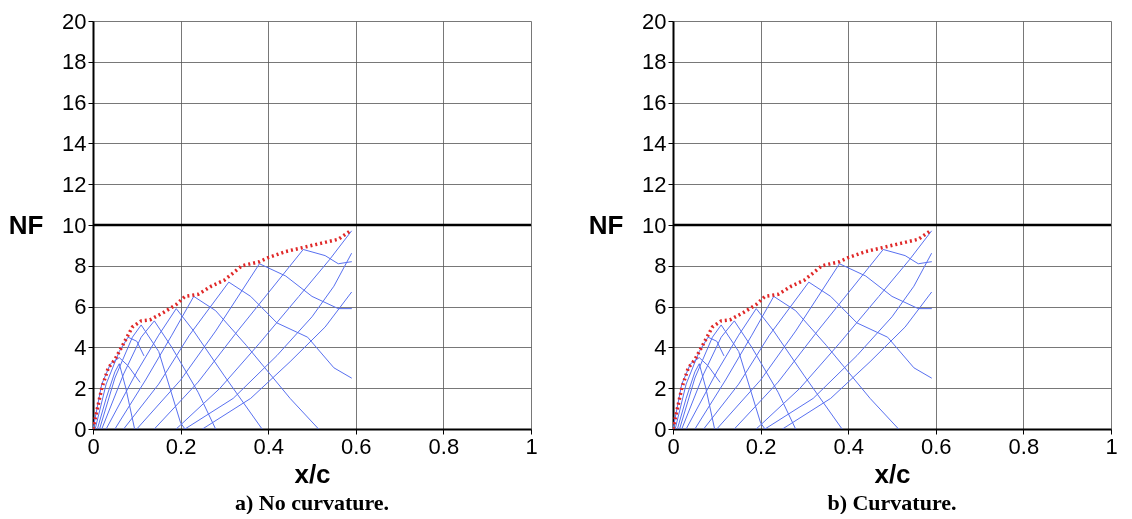  What do you see at coordinates (312, 502) in the screenshot?
I see `text: a) No curvature.` at bounding box center [312, 502].